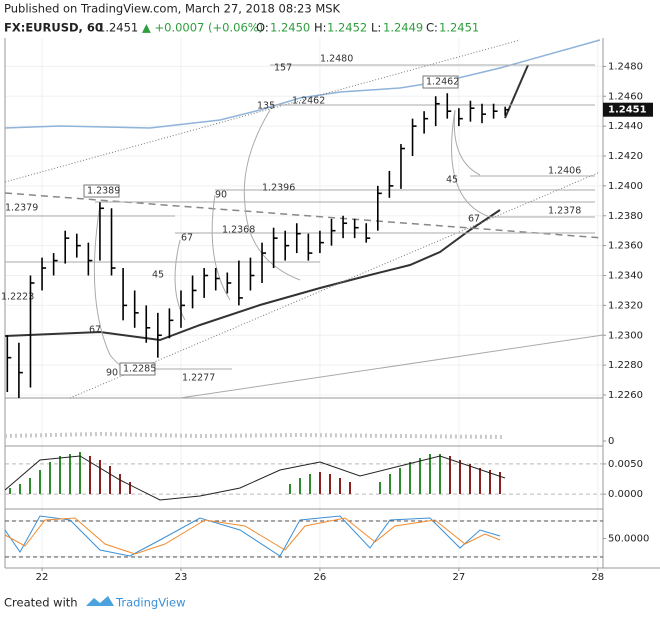 The width and height of the screenshot is (660, 620). What do you see at coordinates (625, 126) in the screenshot?
I see `y-tick-label: 1.2440` at bounding box center [625, 126].